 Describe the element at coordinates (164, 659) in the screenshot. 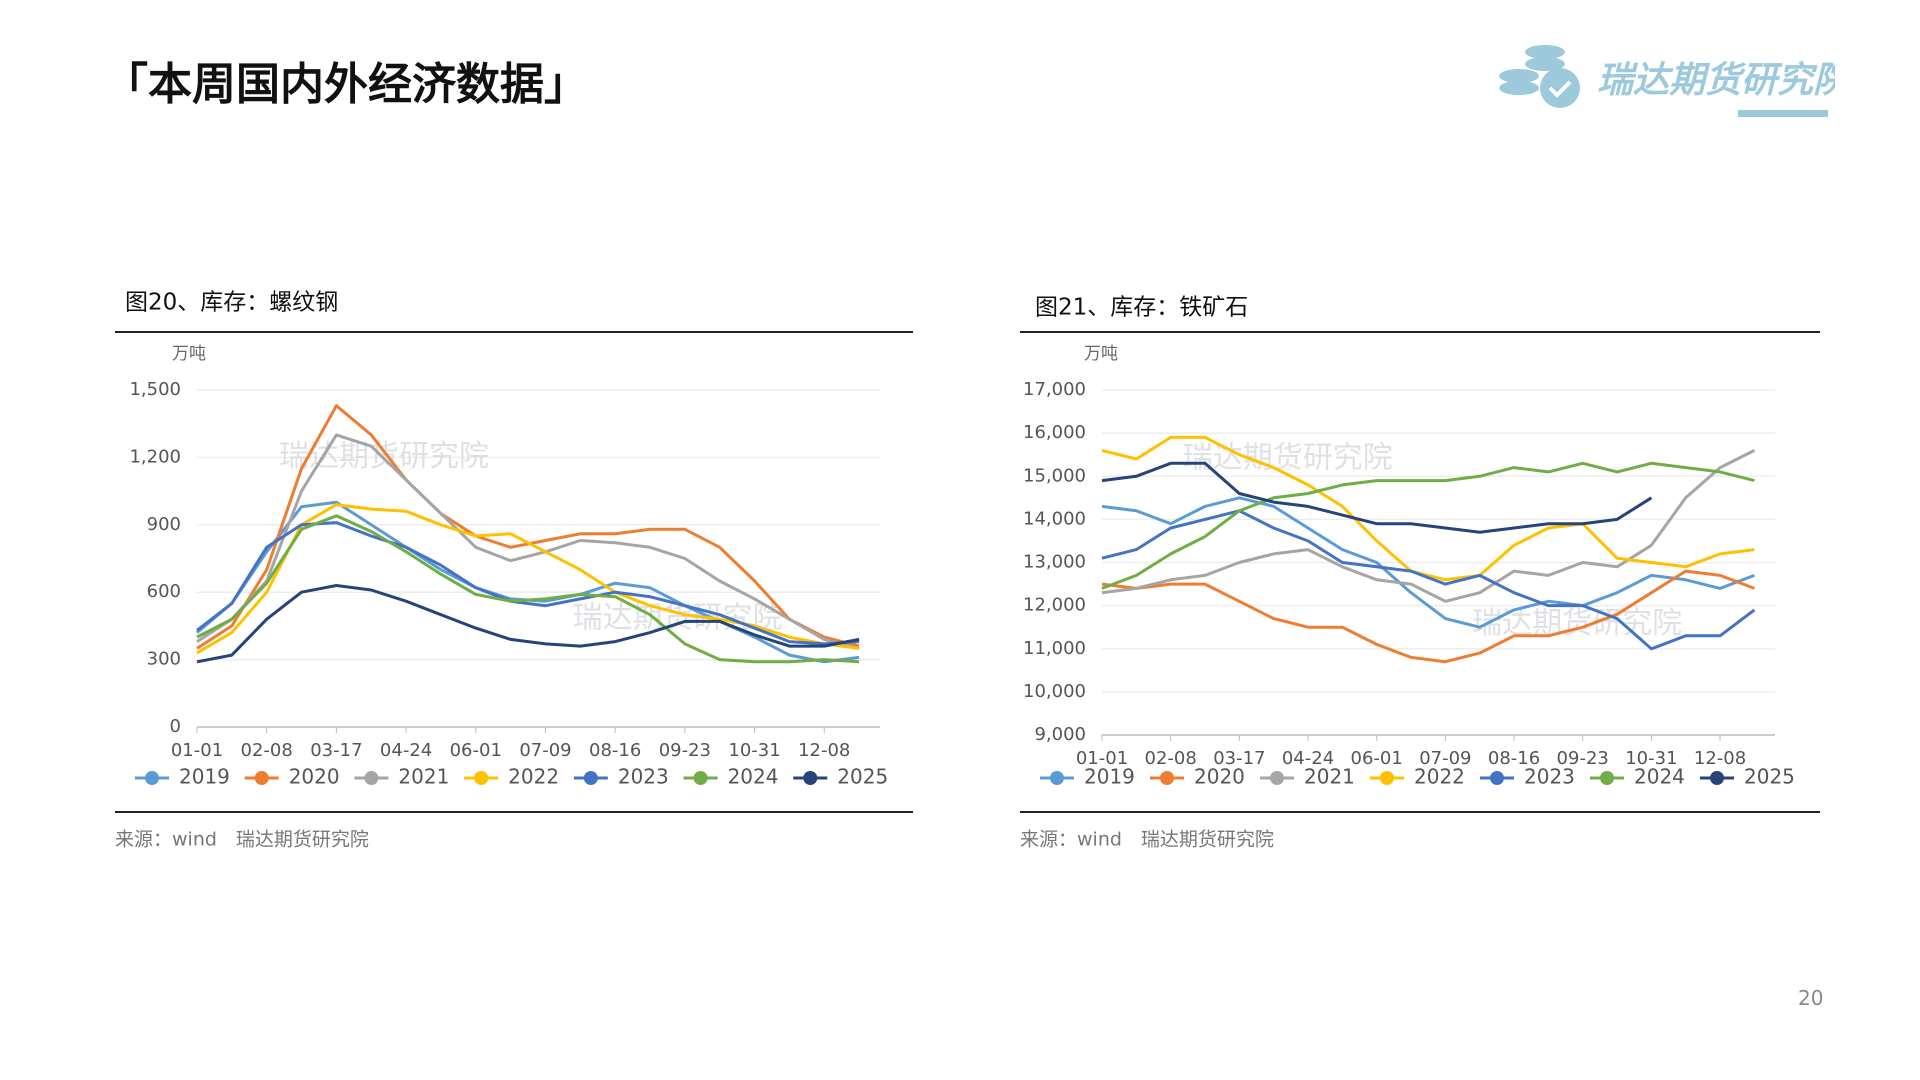

I see `y-tick-label: 300` at that location.